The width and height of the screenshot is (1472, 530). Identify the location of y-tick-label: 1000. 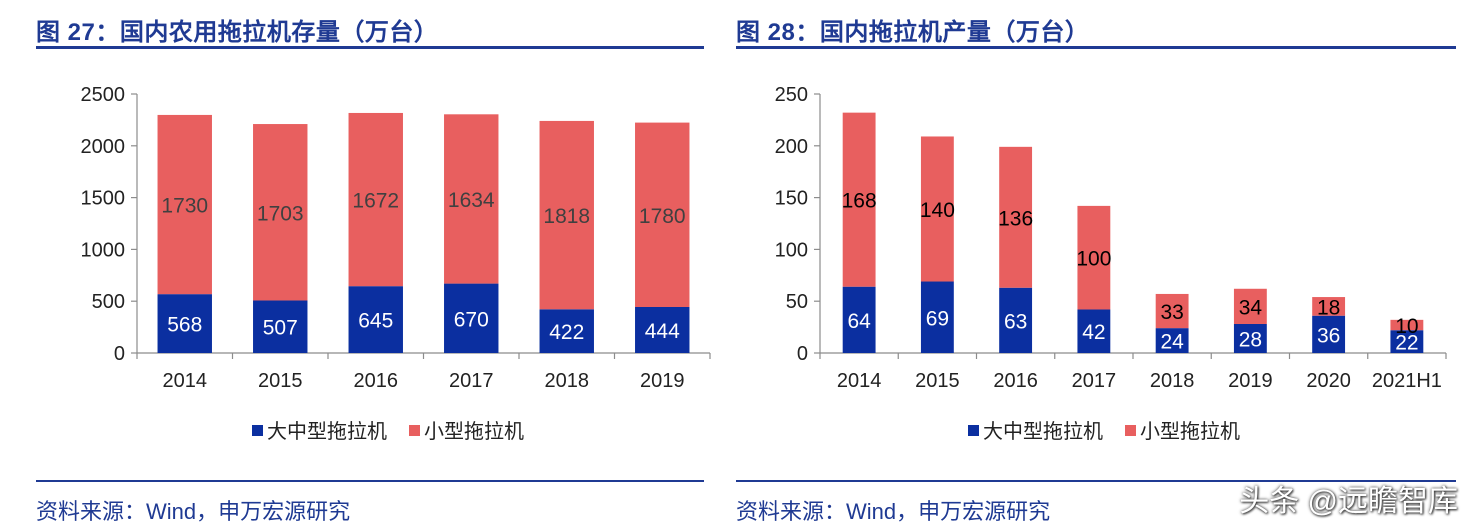
(103, 250).